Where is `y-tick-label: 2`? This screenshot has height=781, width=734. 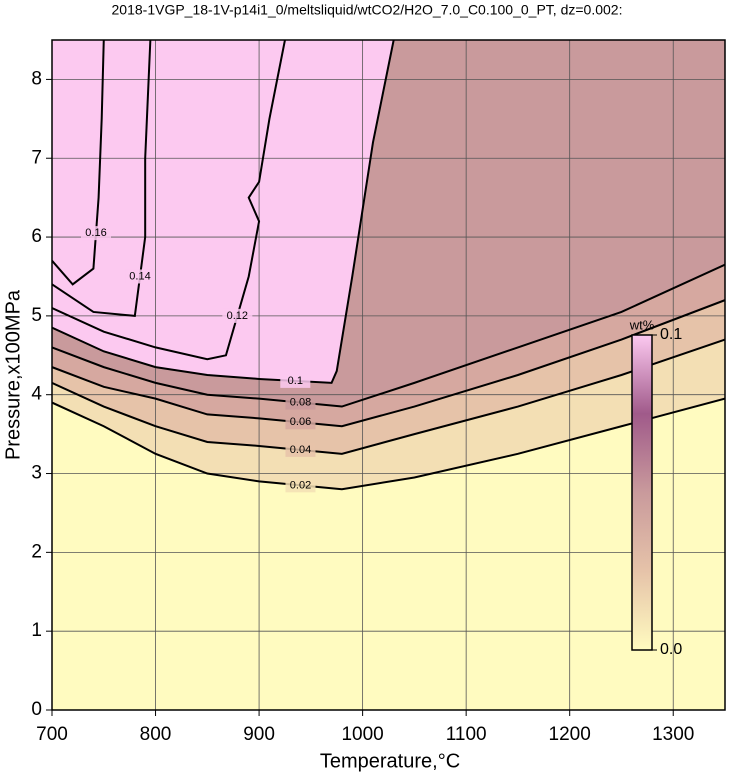 y-tick-label: 2 is located at coordinates (36, 551).